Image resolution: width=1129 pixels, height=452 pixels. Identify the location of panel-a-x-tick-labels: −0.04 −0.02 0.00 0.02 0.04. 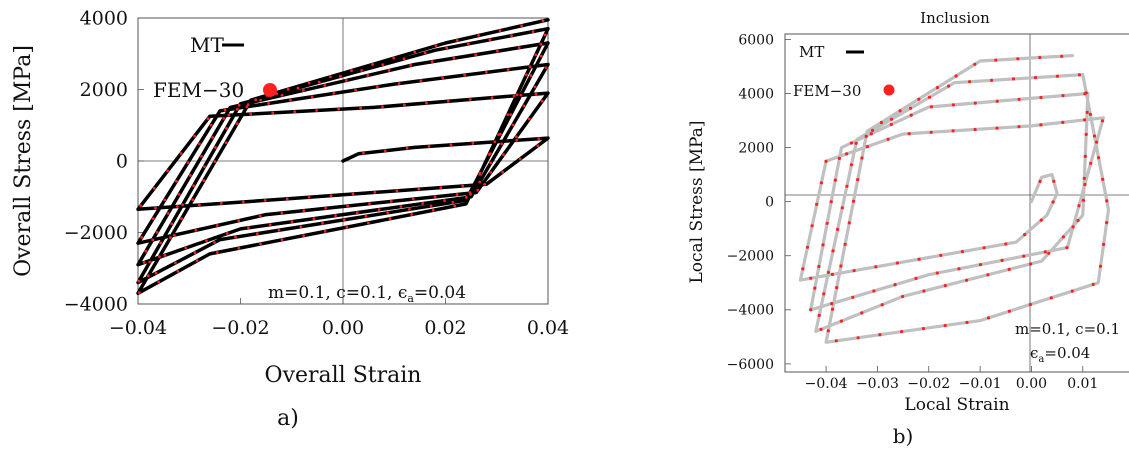
(339, 328).